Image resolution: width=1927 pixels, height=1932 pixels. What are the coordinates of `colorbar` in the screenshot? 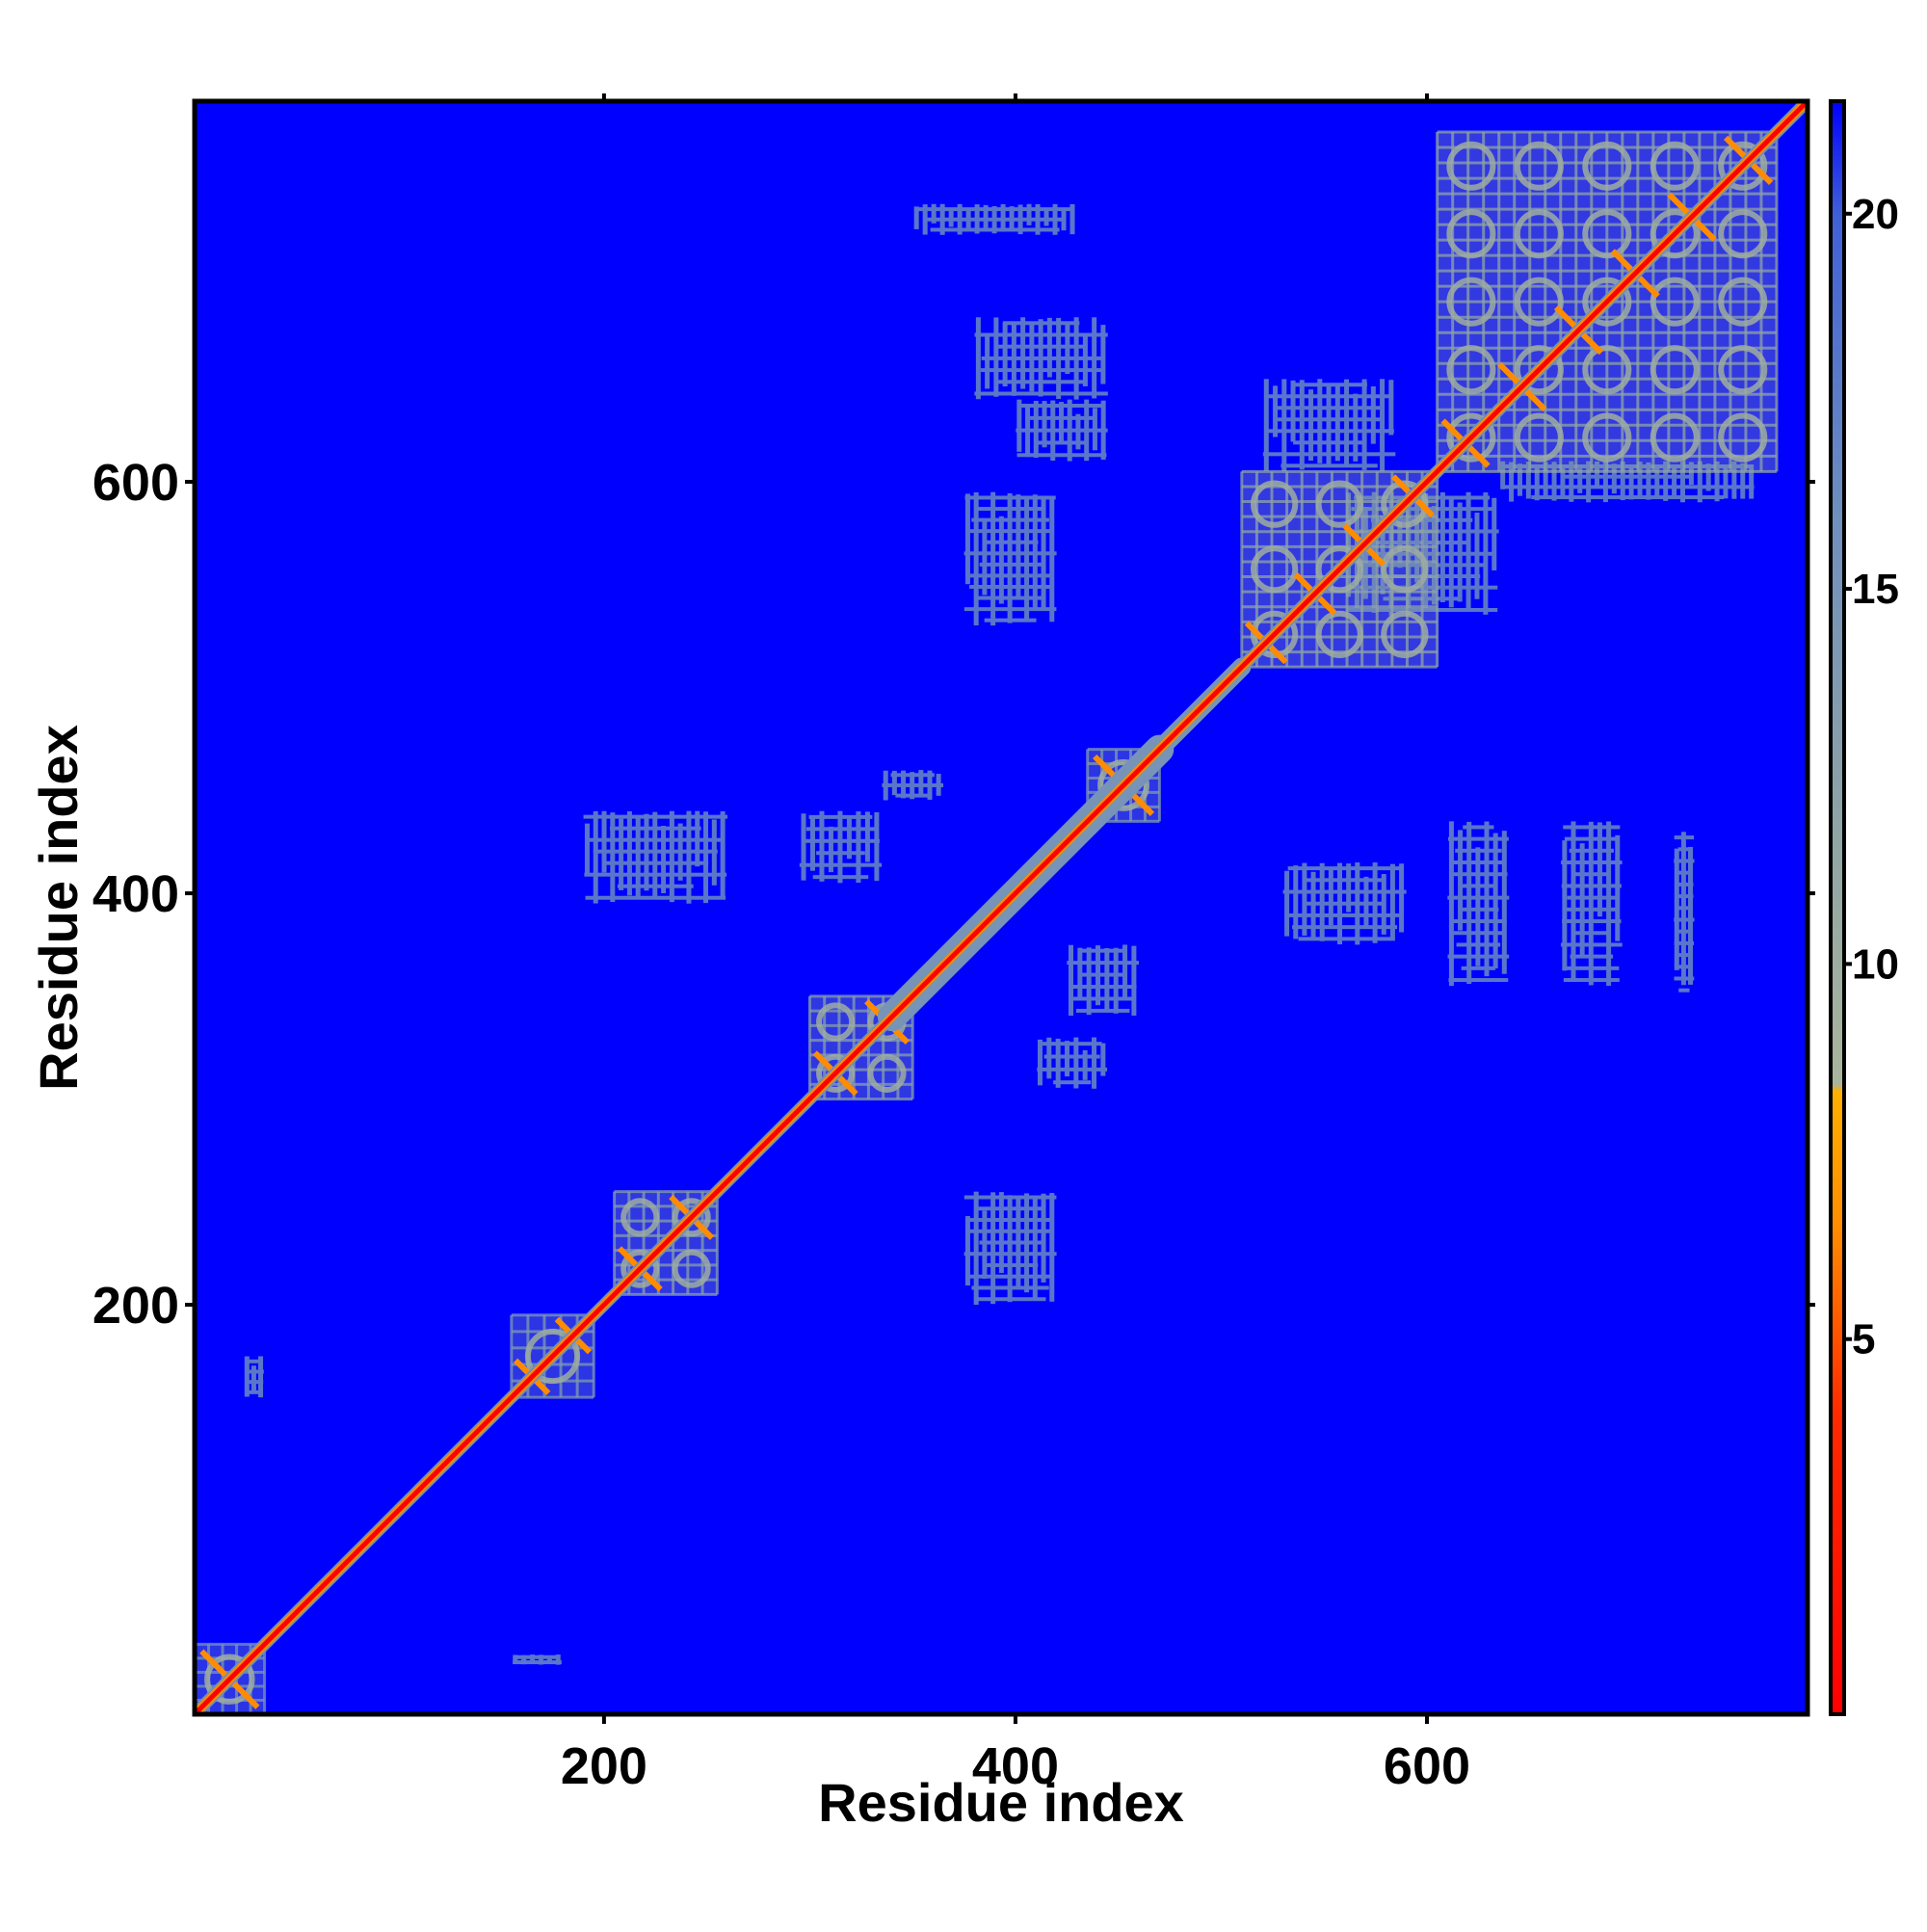 It's located at (1838, 907).